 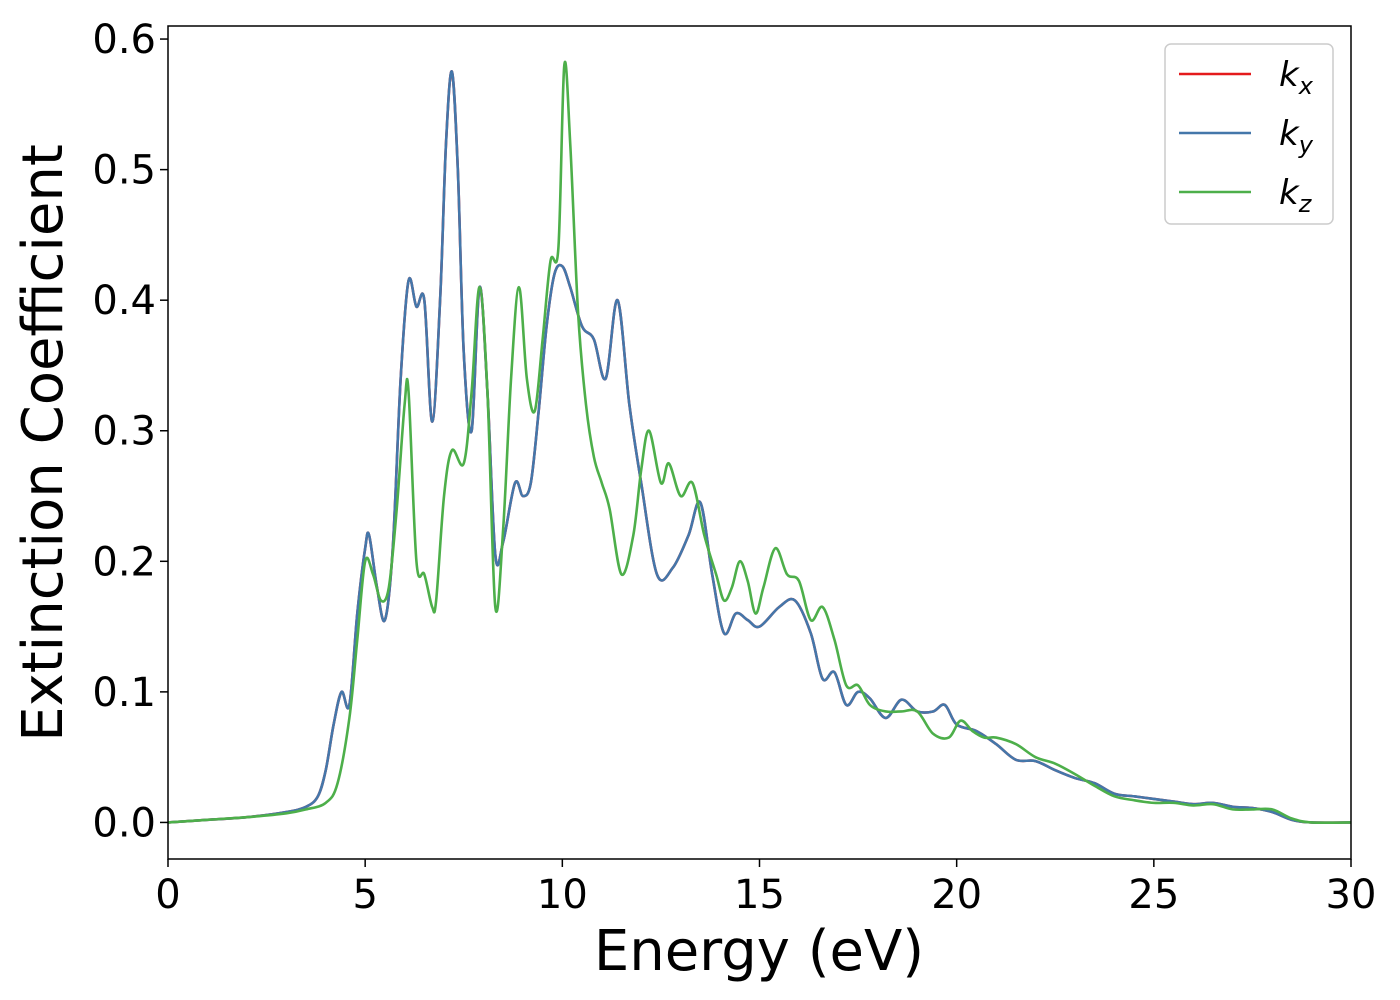 What do you see at coordinates (124, 823) in the screenshot?
I see `y-tick-label: 0.0` at bounding box center [124, 823].